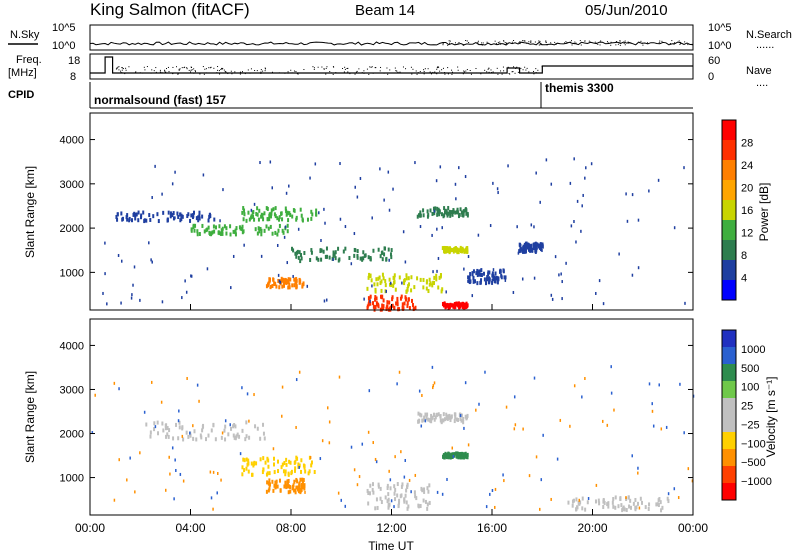  What do you see at coordinates (190, 528) in the screenshot?
I see `time-tick-label: 04:00` at bounding box center [190, 528].